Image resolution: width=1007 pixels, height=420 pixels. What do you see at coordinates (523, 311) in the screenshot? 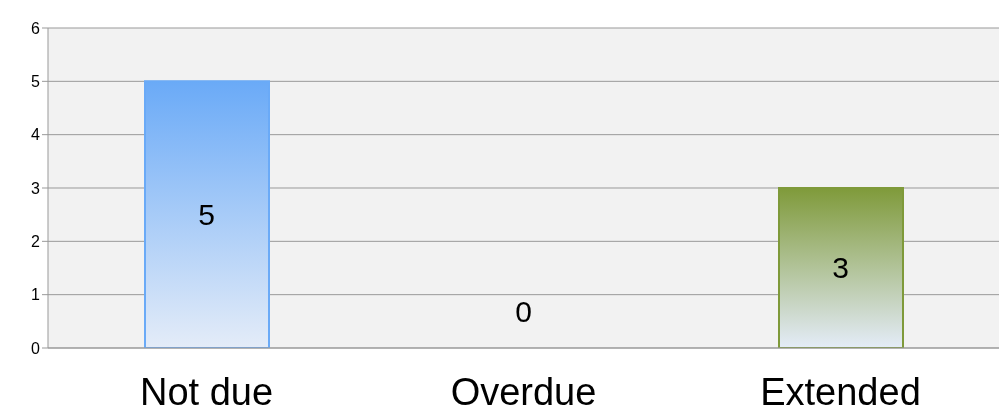
I see `data-label: 0` at bounding box center [523, 311].